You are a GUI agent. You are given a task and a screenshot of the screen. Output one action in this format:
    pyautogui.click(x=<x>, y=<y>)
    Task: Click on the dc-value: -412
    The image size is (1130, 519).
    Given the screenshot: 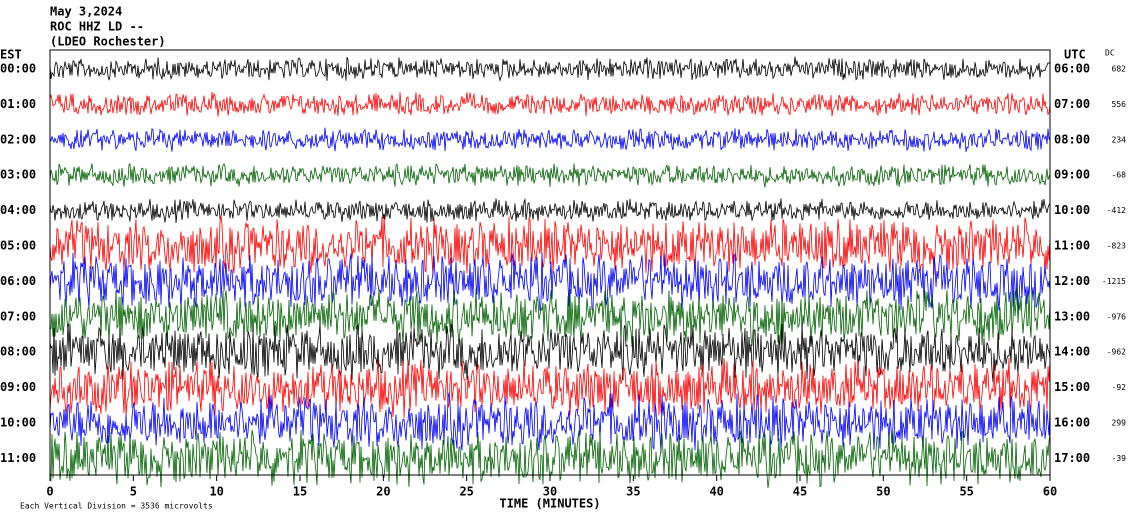 What is the action you would take?
    pyautogui.click(x=1116, y=210)
    